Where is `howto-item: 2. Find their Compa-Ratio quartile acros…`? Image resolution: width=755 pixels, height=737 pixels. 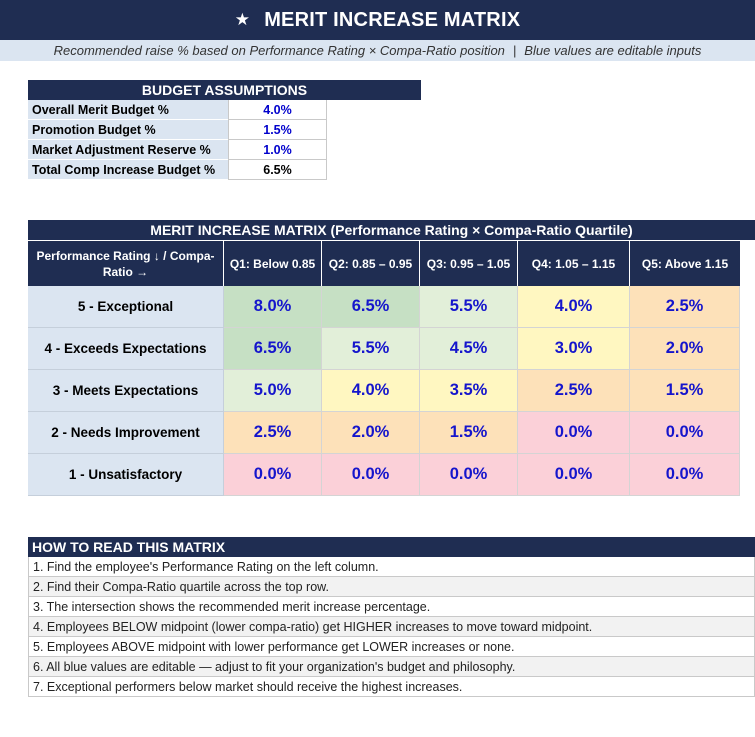 howto-item: 2. Find their Compa-Ratio quartile acros… is located at coordinates (391, 587).